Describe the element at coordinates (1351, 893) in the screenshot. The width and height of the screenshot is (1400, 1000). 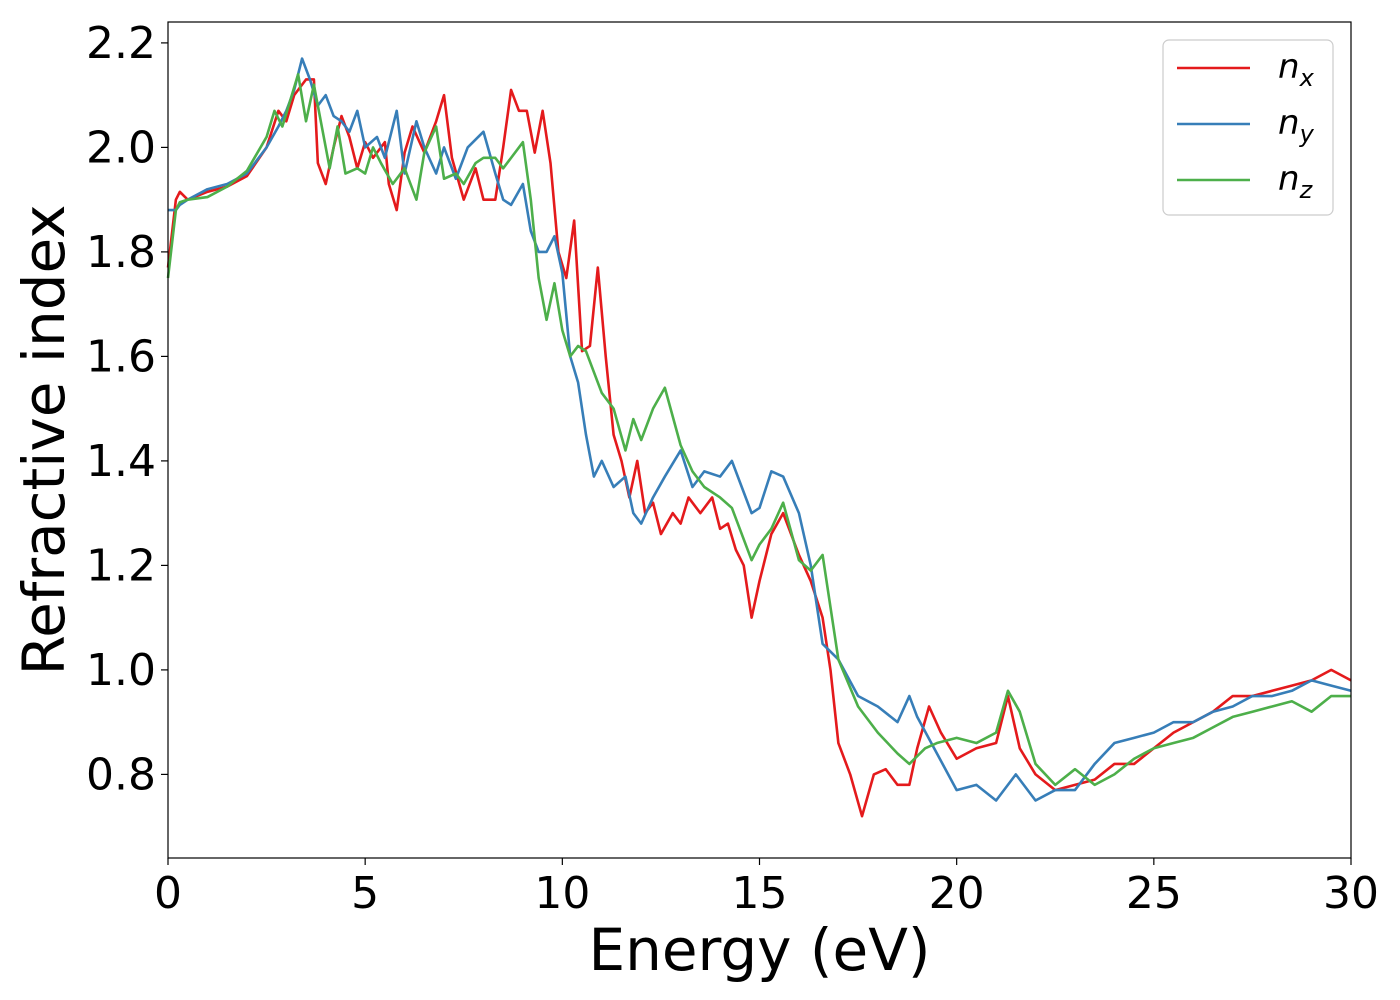
I see `x-tick-label: 30` at that location.